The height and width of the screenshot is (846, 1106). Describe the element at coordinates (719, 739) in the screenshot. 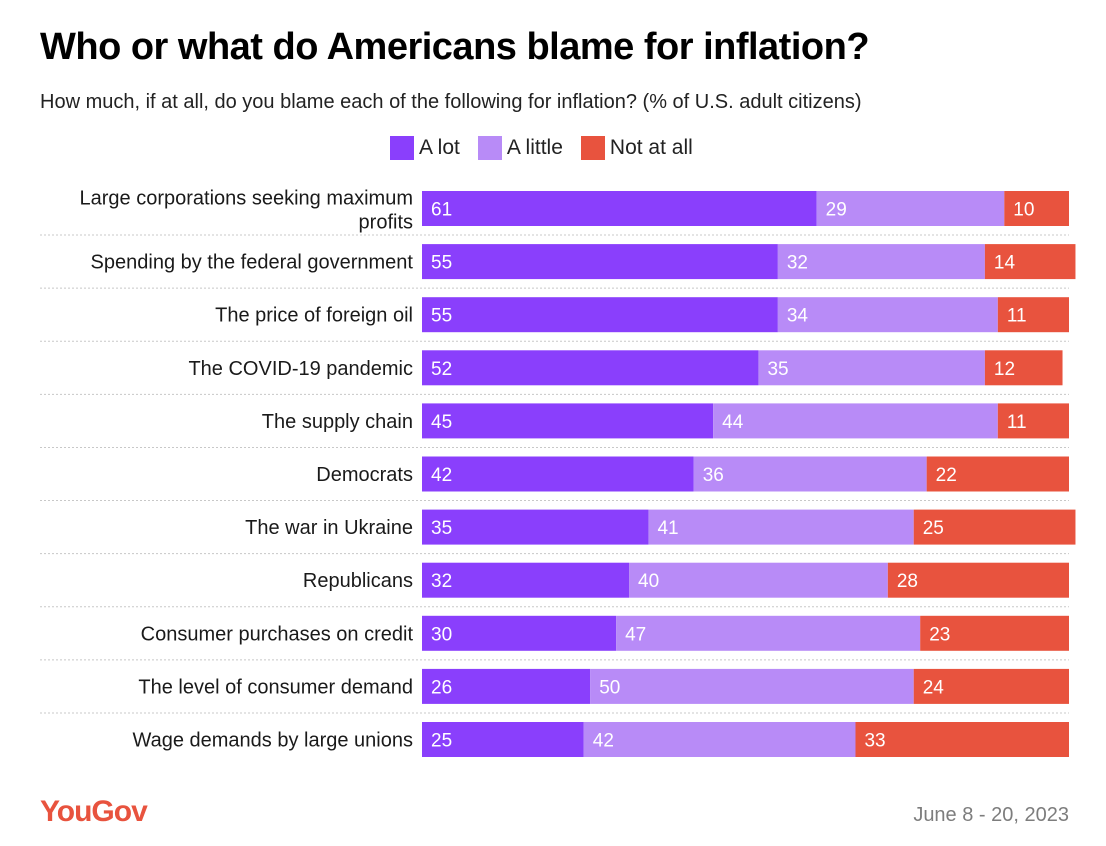

I see `bar-a-little-wage-demands-by-large-unions` at that location.